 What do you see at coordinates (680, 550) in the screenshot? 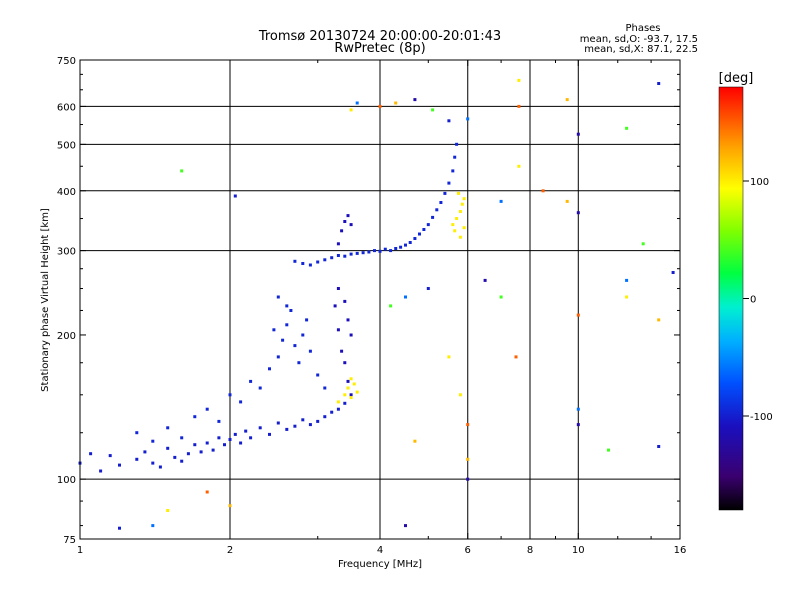
I see `x-tick-label: 16` at bounding box center [680, 550].